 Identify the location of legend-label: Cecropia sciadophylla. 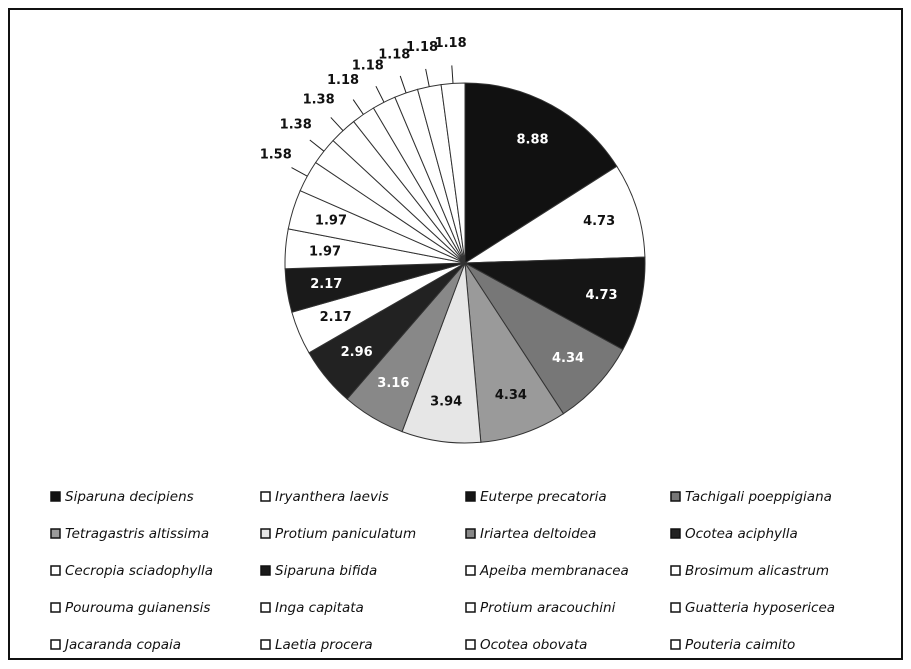
(139, 571).